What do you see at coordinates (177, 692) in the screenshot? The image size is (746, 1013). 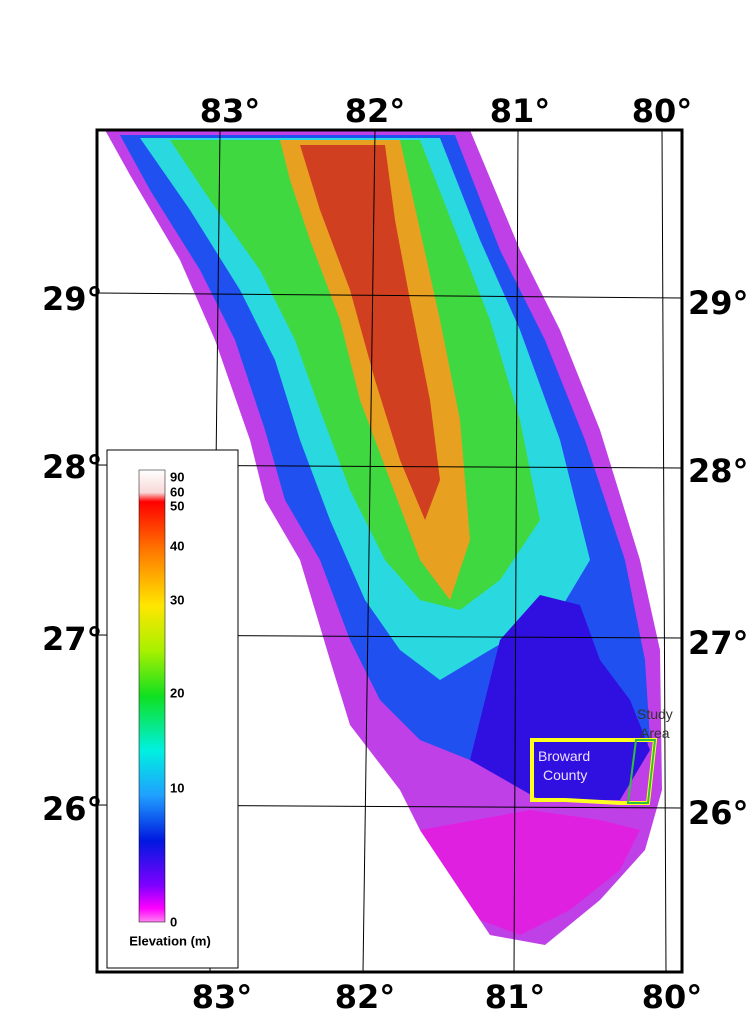 I see `legend-label: 20` at bounding box center [177, 692].